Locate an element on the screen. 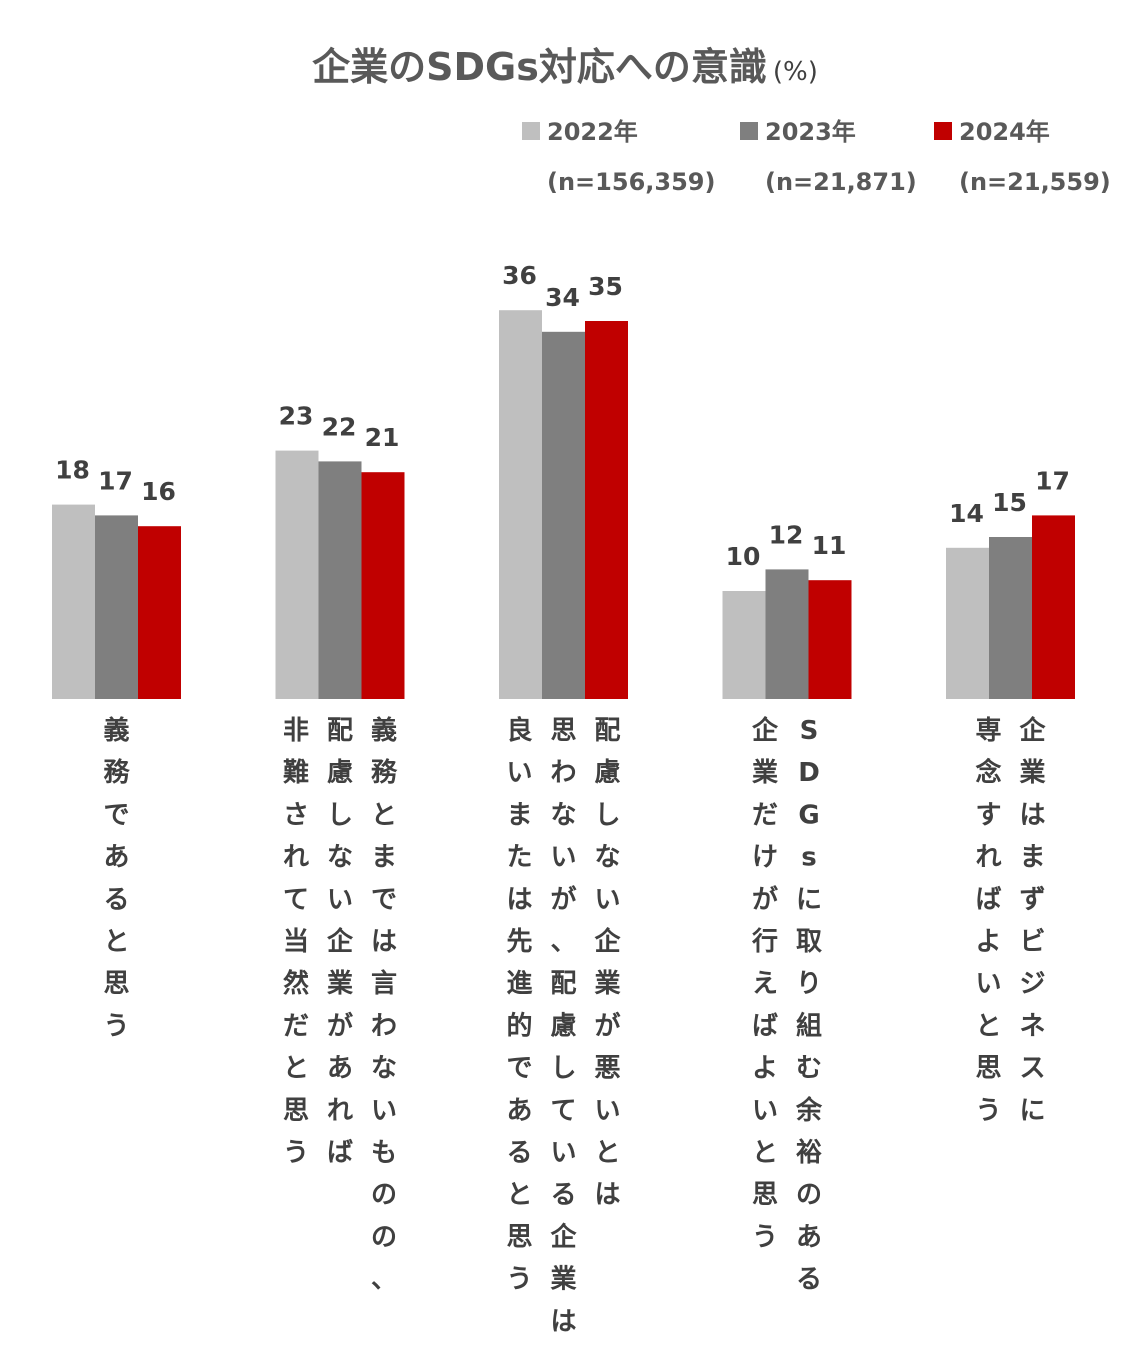 This screenshot has width=1130, height=1350. category-label-line: 義務であると思う is located at coordinates (116, 878).